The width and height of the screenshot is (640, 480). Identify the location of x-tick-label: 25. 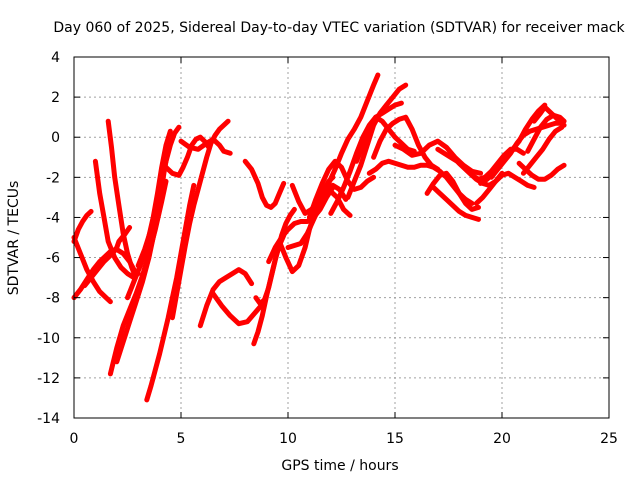
(609, 439).